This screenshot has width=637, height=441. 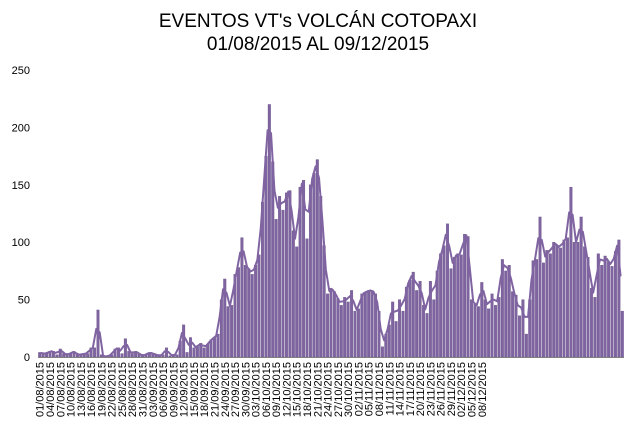 What do you see at coordinates (92, 389) in the screenshot?
I see `x-tick-label: 16/08/2015` at bounding box center [92, 389].